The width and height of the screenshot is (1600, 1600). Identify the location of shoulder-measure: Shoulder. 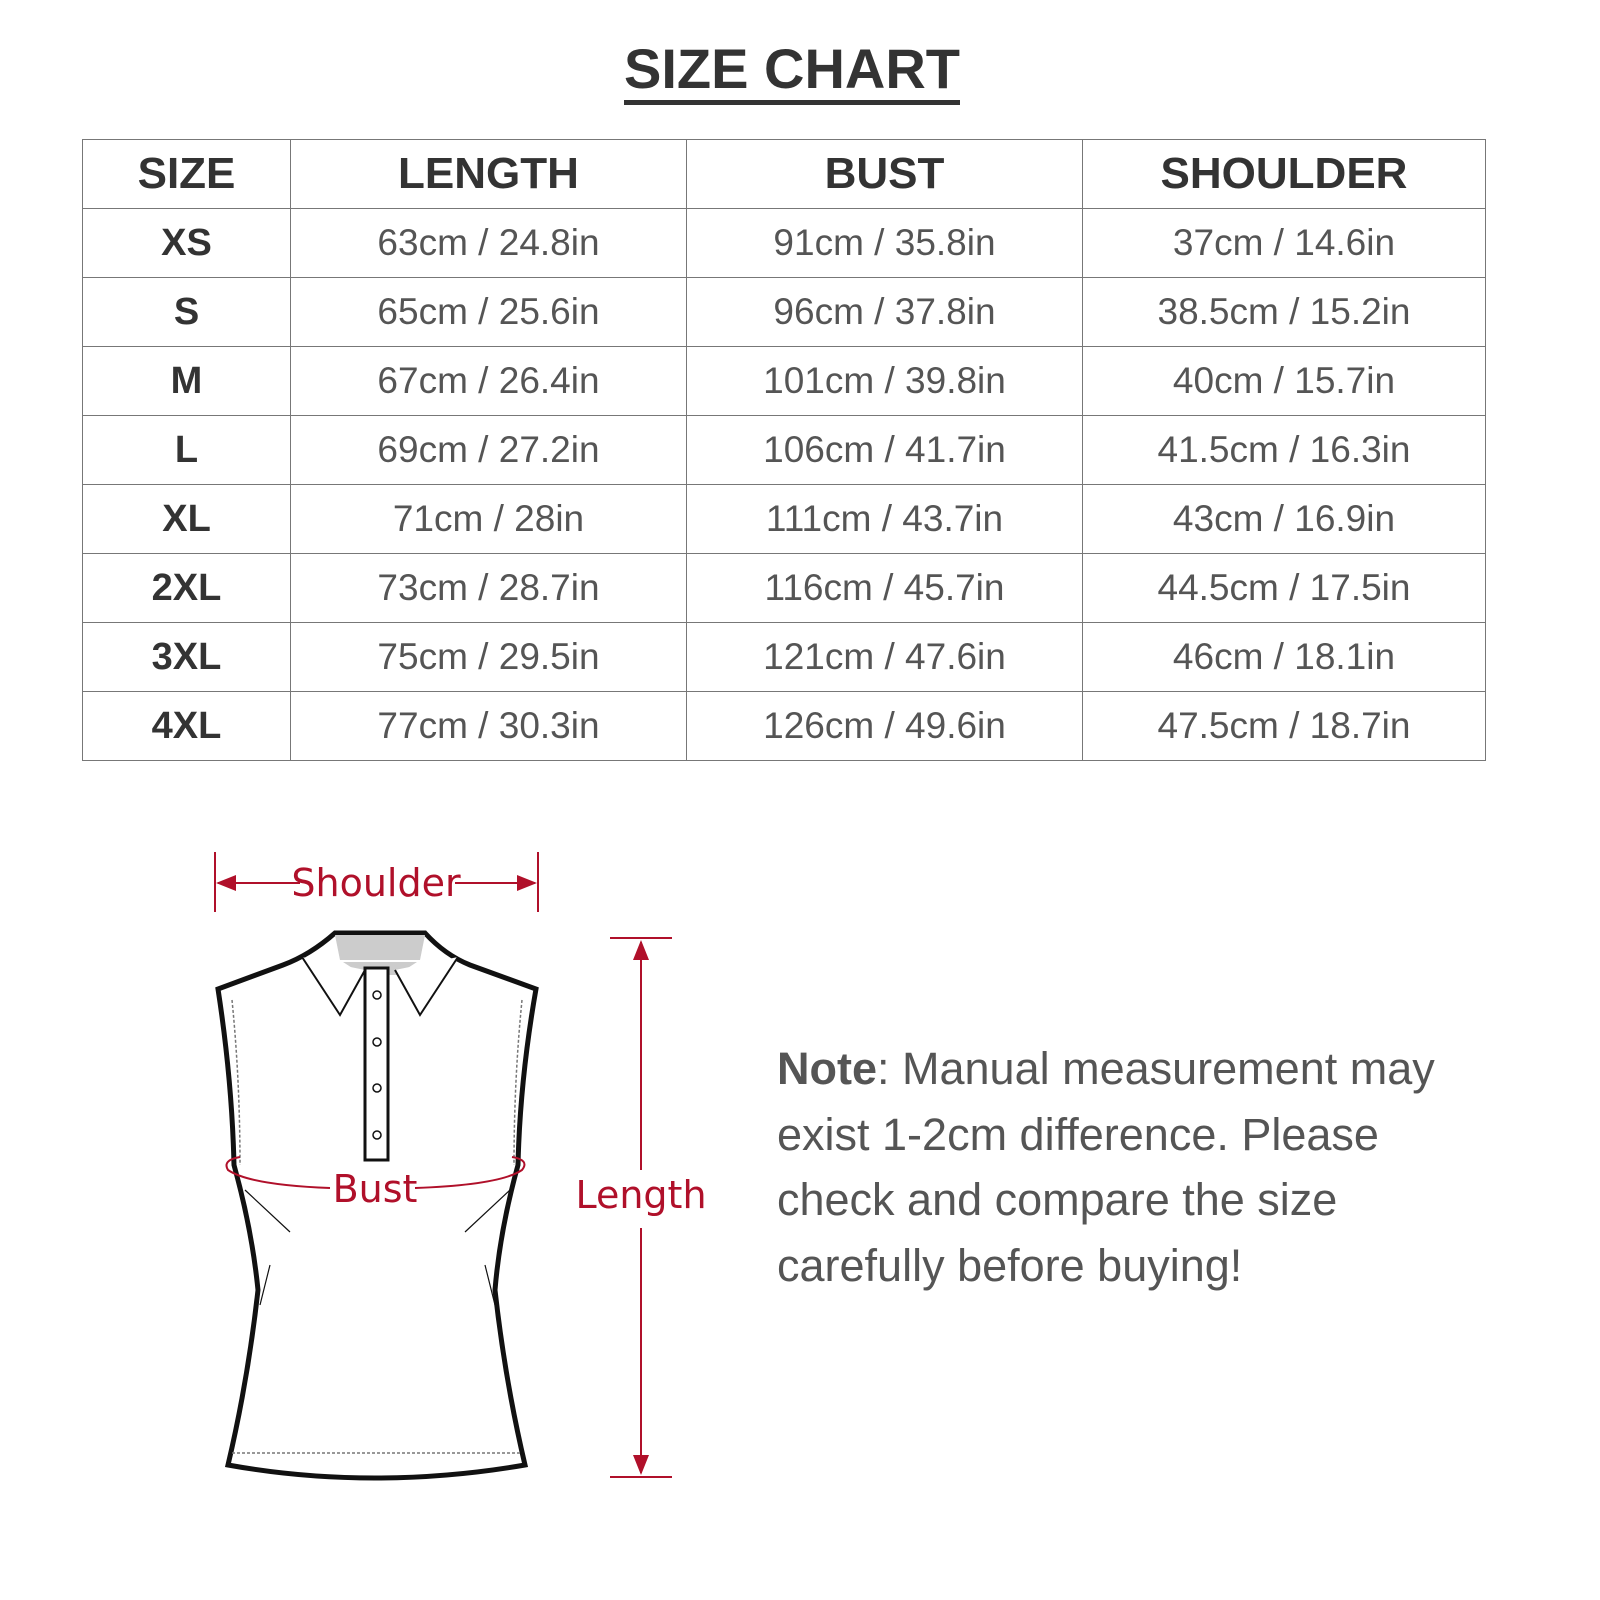
(376, 882).